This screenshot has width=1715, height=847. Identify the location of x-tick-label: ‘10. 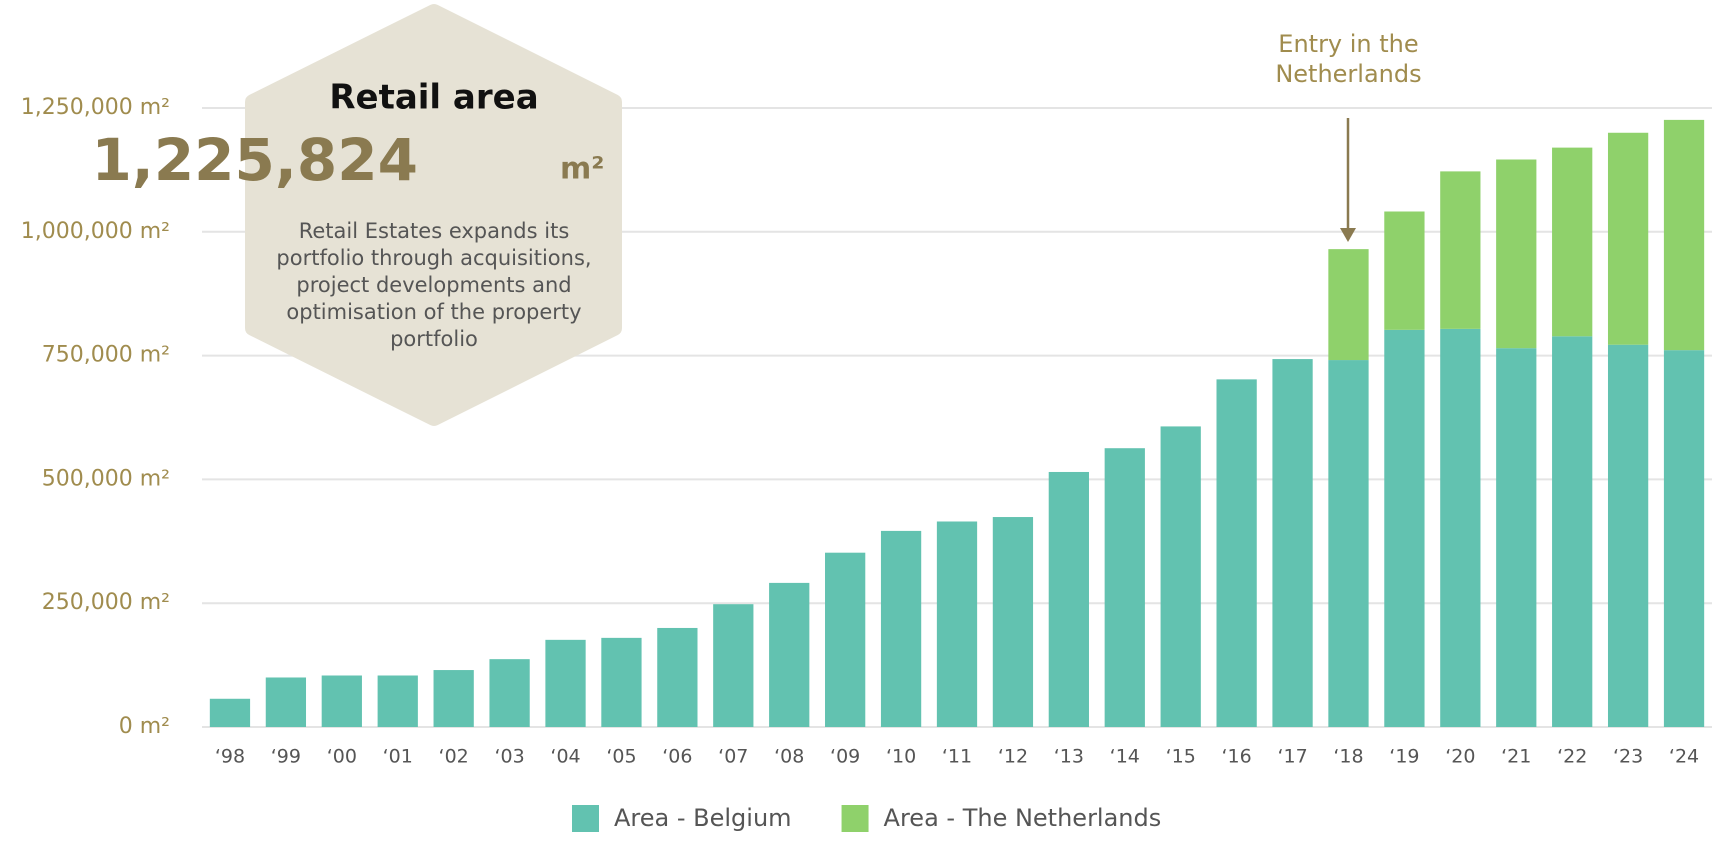
(901, 757).